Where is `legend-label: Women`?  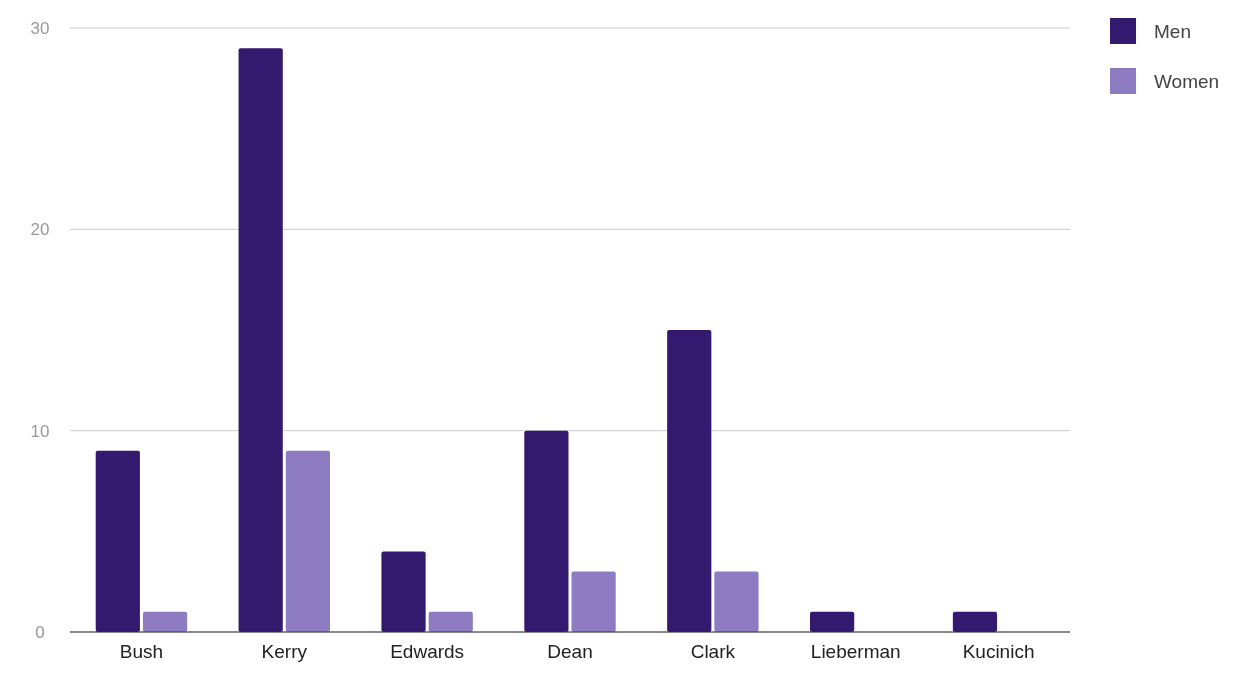
legend-label: Women is located at coordinates (1187, 81).